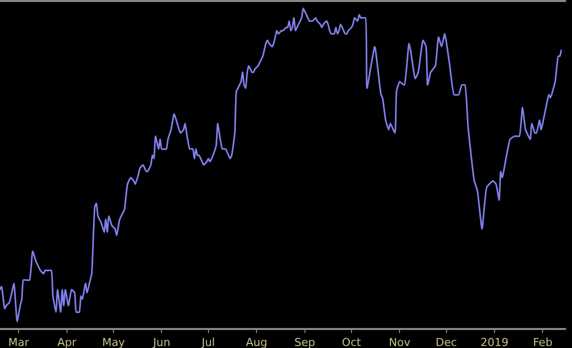 This screenshot has height=348, width=572. What do you see at coordinates (399, 342) in the screenshot?
I see `x-tick-label: Nov` at bounding box center [399, 342].